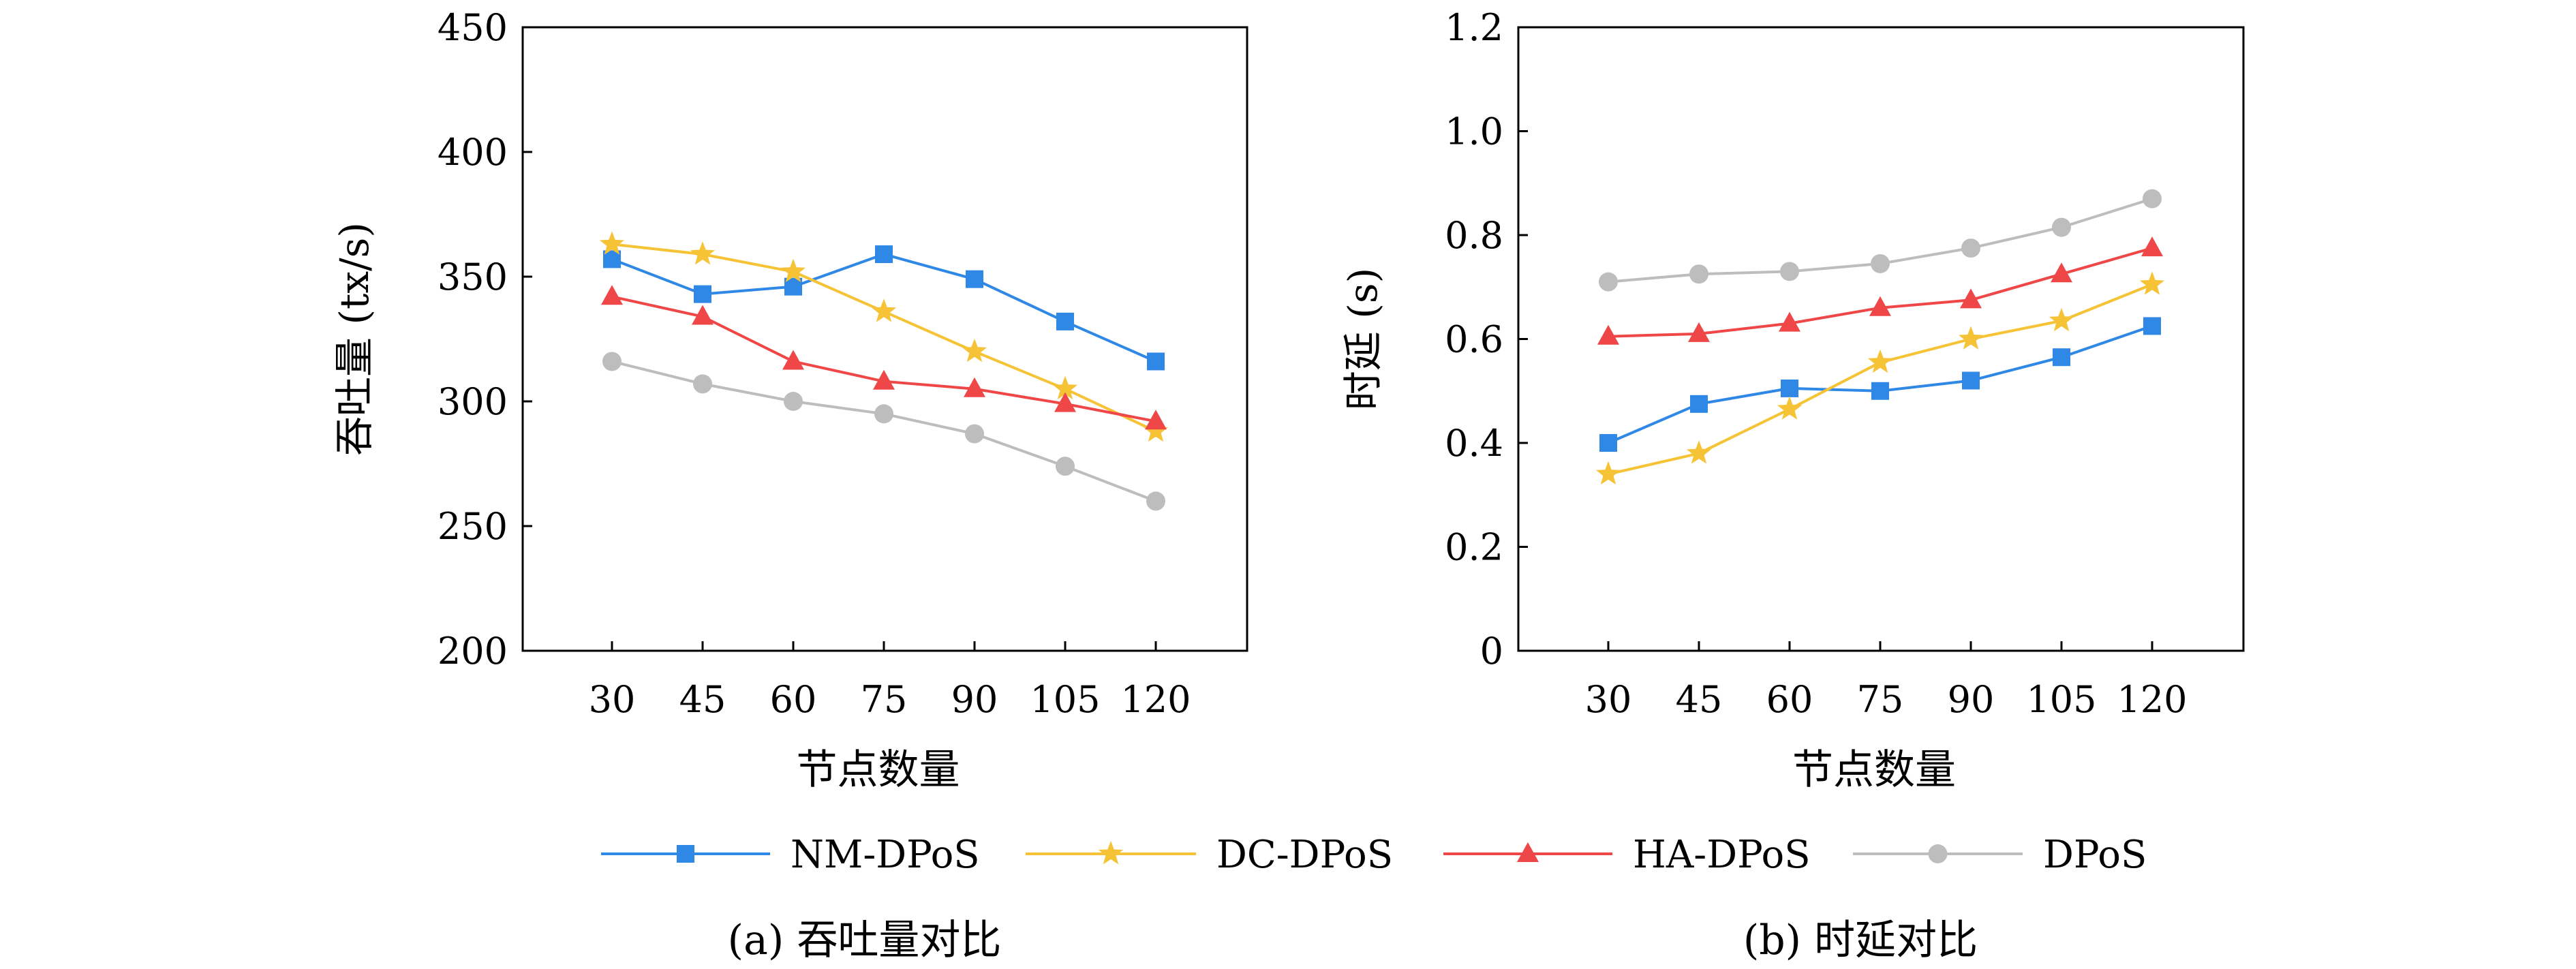 The image size is (2576, 969). I want to click on x-tick-label: 75, so click(884, 700).